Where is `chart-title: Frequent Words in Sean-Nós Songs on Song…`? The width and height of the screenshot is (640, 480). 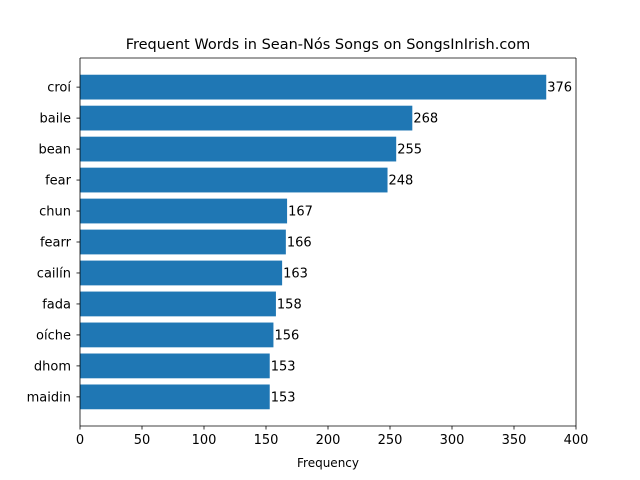
chart-title: Frequent Words in Sean-Nós Songs on Song… is located at coordinates (328, 45).